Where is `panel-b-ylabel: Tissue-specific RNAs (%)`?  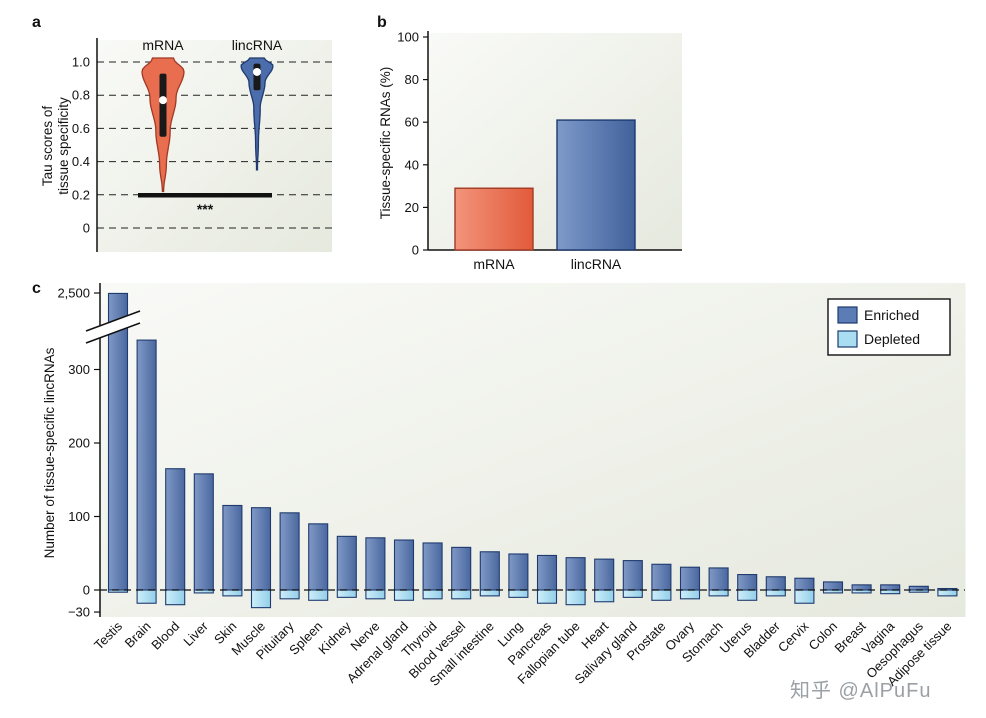
panel-b-ylabel: Tissue-specific RNAs (%) is located at coordinates (385, 143).